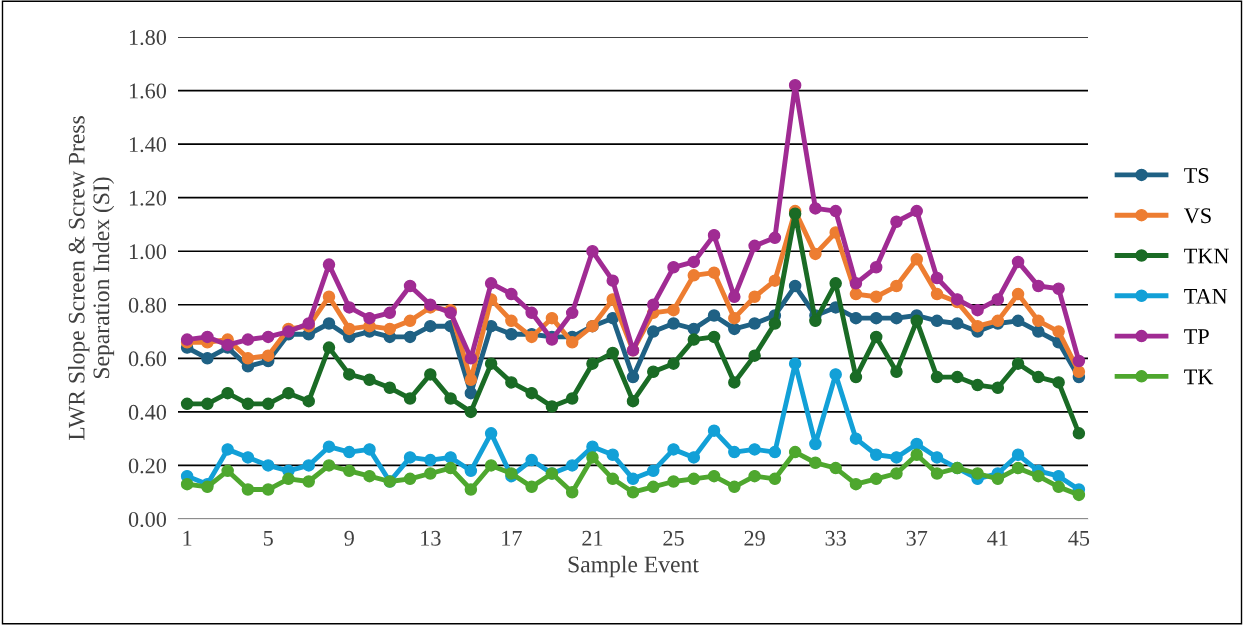  What do you see at coordinates (997, 538) in the screenshot?
I see `x-tick-label: 41` at bounding box center [997, 538].